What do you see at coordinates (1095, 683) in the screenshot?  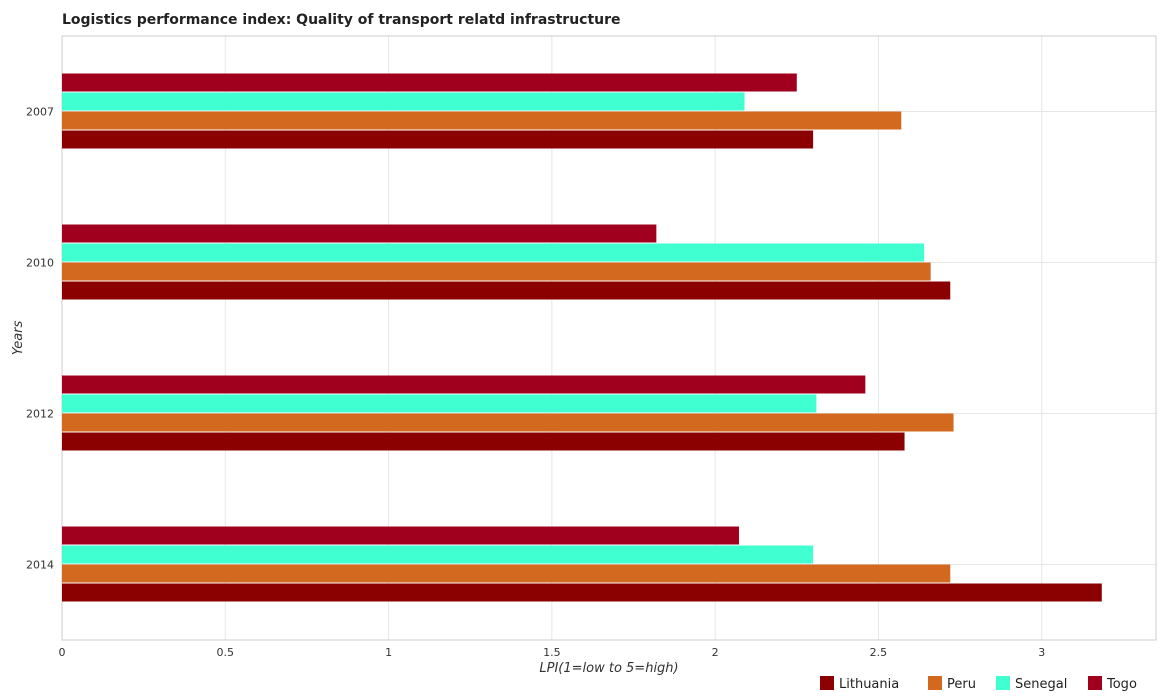 I see `legend-swatch-togo` at bounding box center [1095, 683].